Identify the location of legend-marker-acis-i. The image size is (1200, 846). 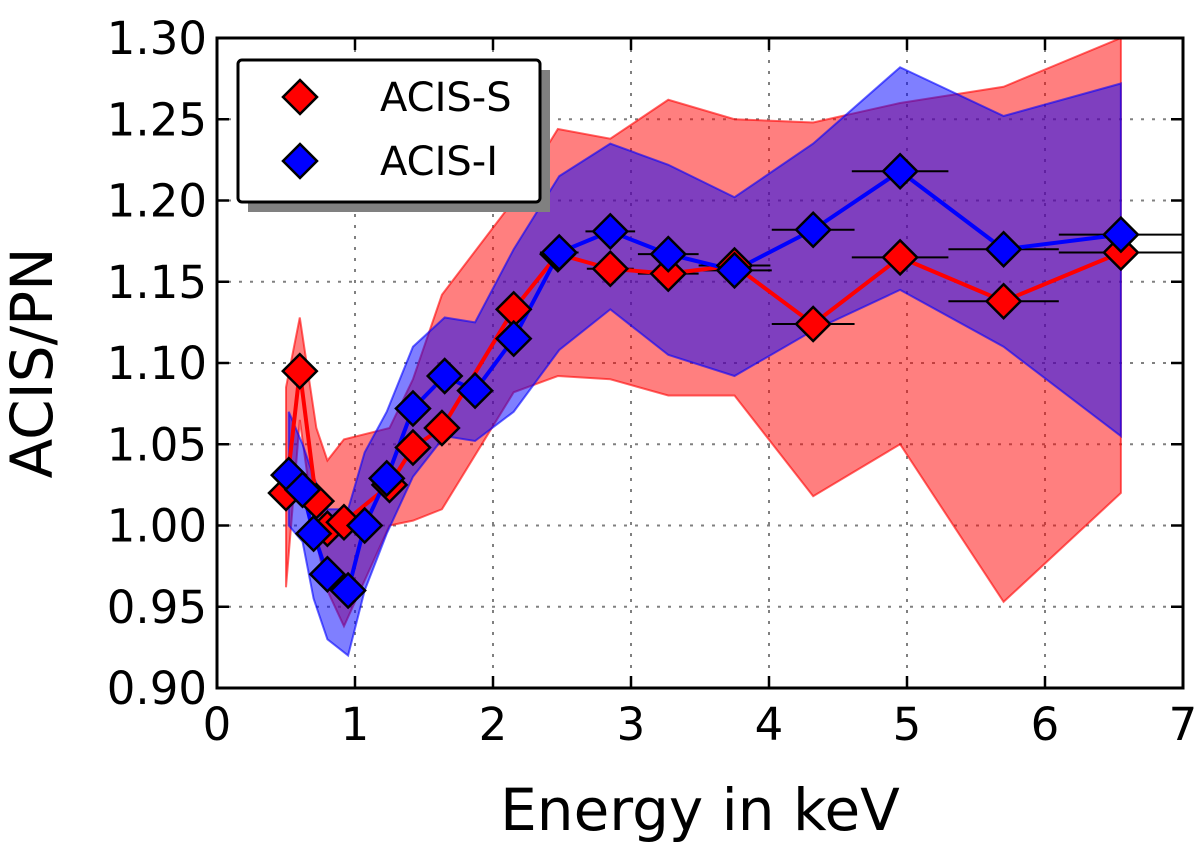
(300, 161).